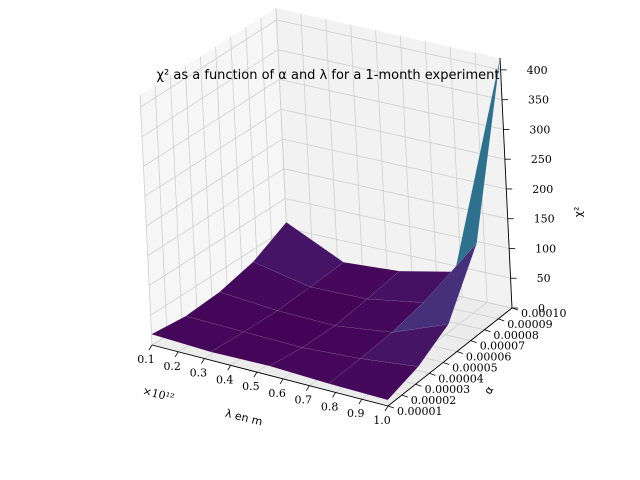 Image resolution: width=640 pixels, height=480 pixels. Describe the element at coordinates (448, 389) in the screenshot. I see `y-tick-label: 0.00003` at that location.